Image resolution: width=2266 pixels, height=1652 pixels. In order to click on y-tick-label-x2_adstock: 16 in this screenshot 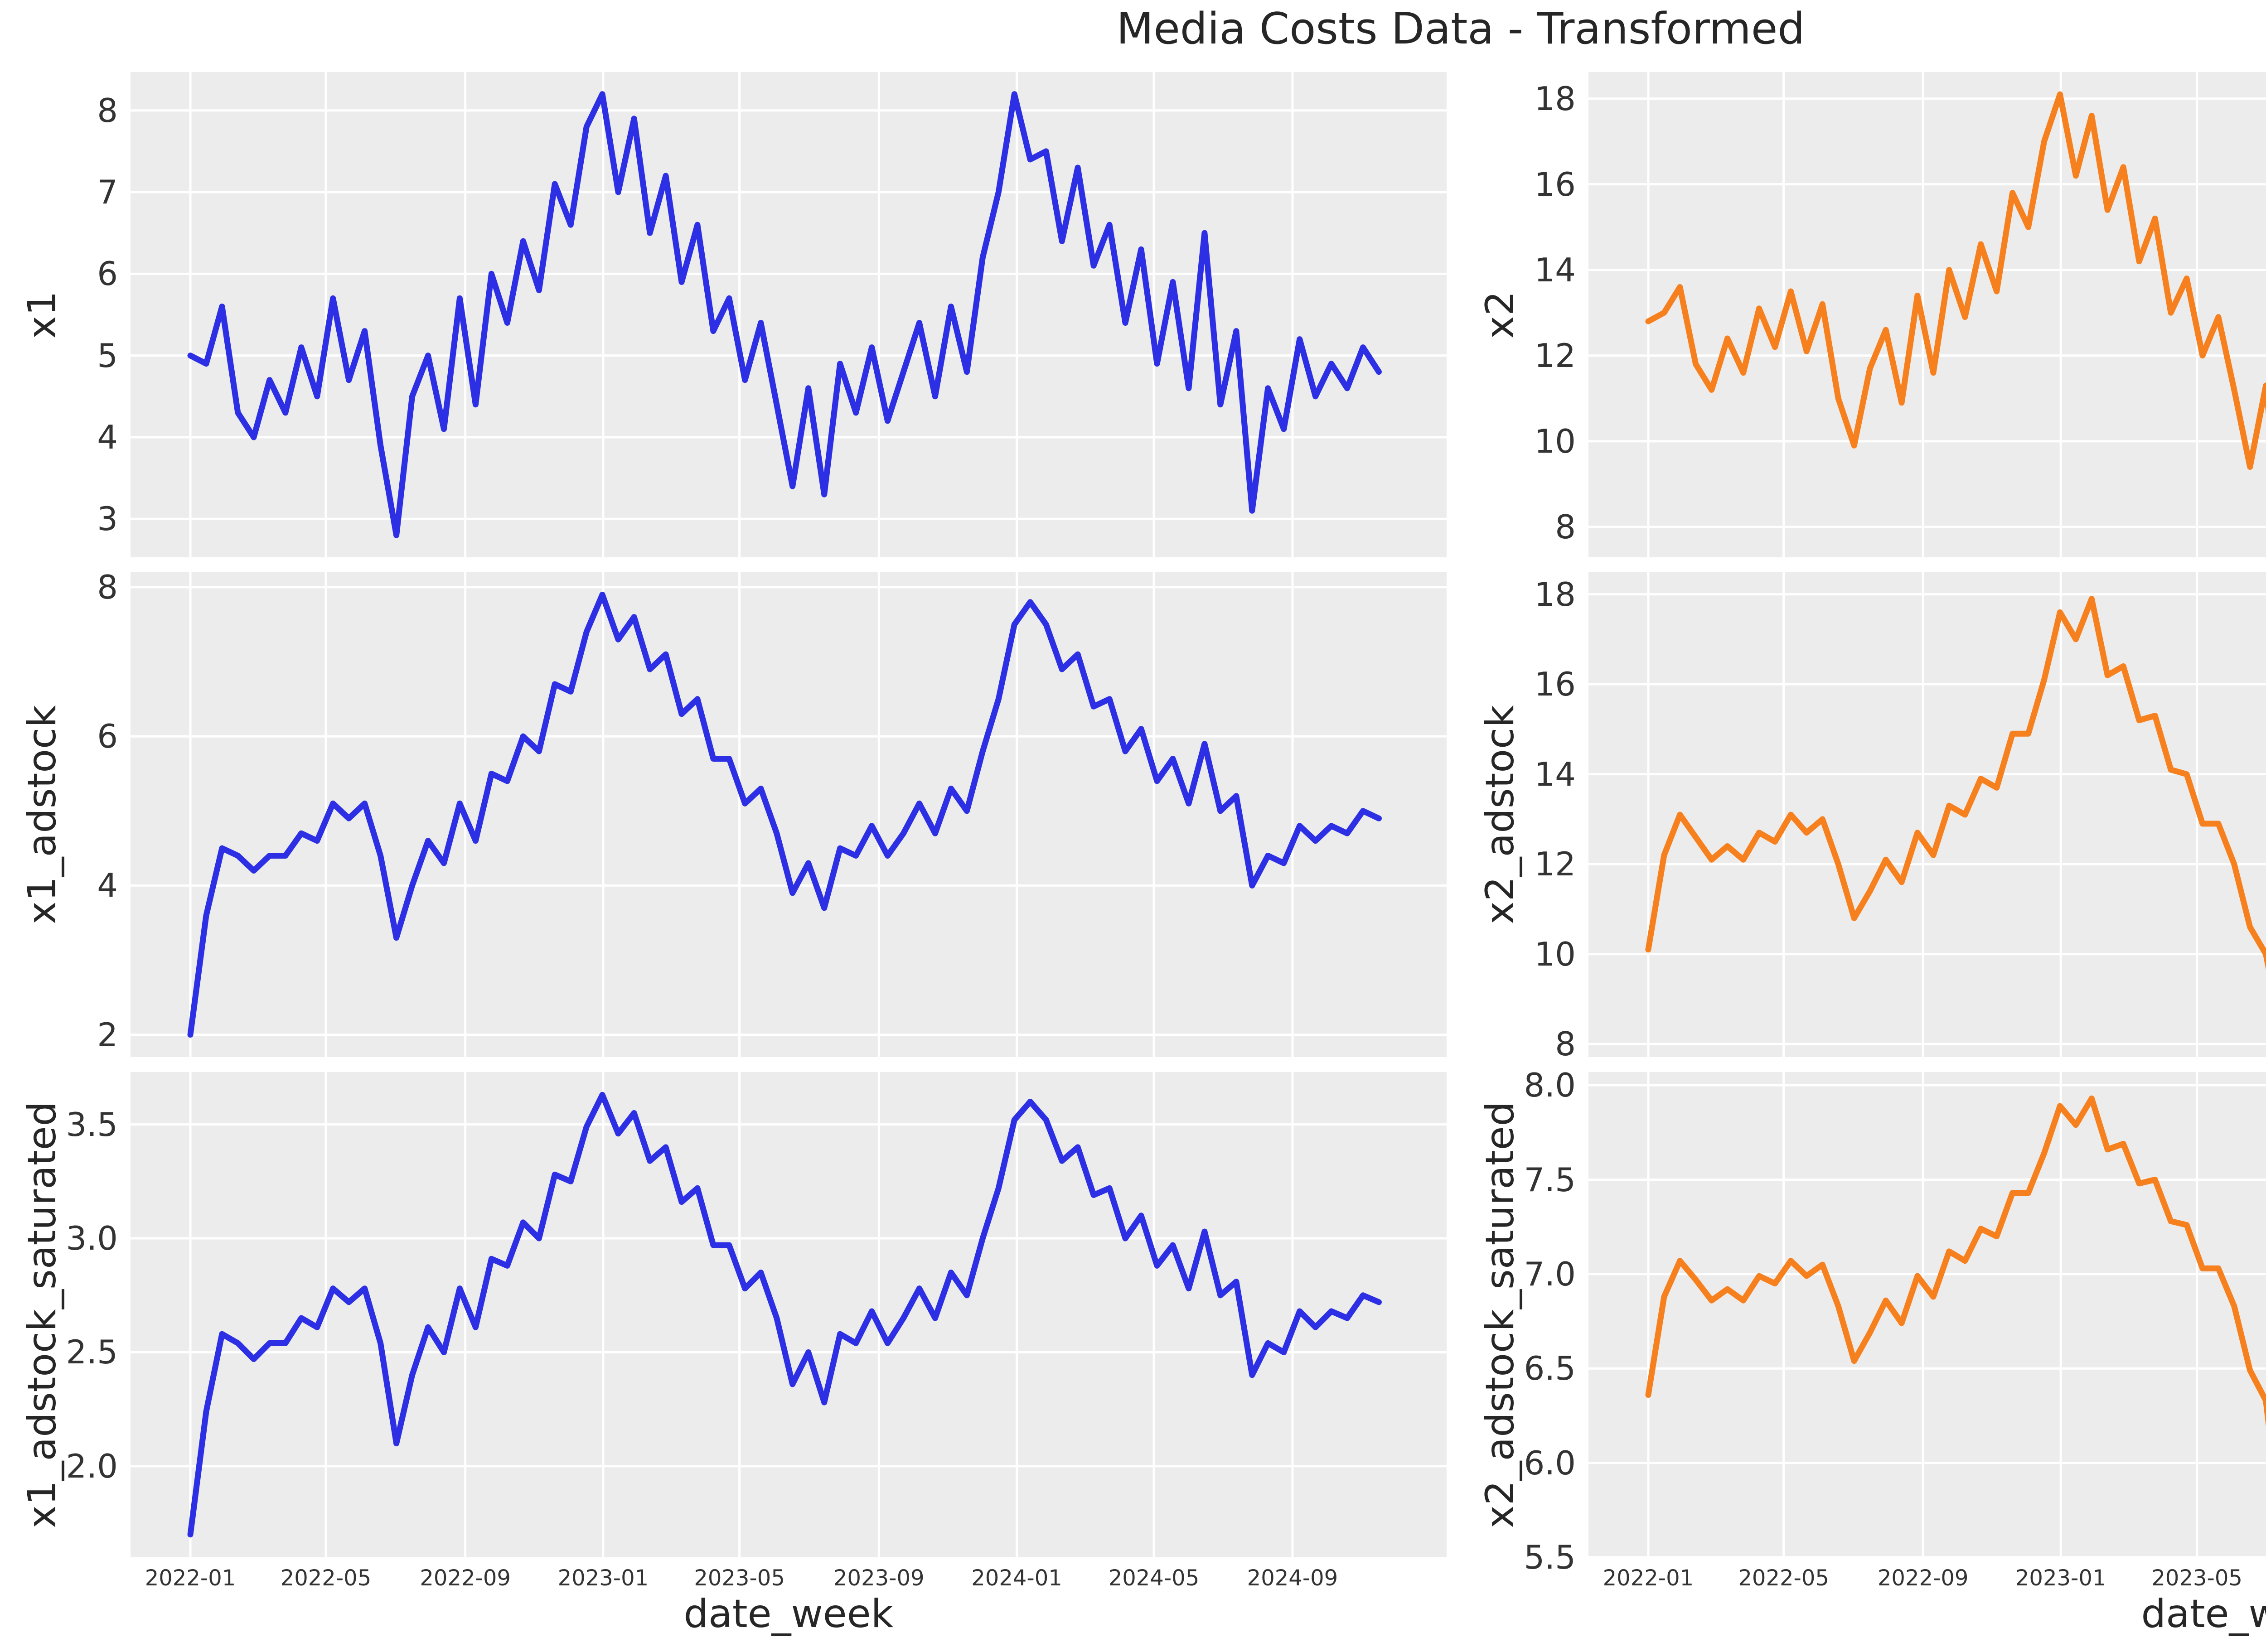, I will do `click(1555, 684)`.